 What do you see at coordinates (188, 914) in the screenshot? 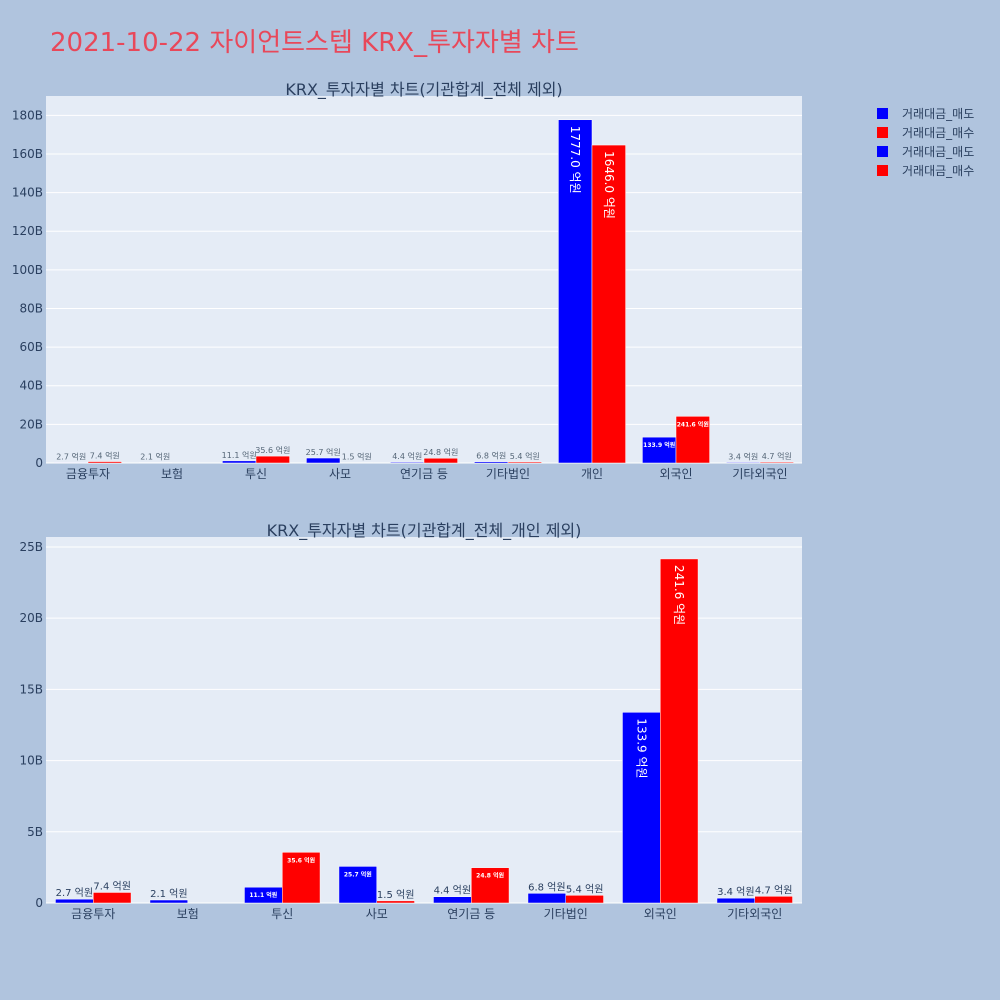
I see `x-tick-label: 보험` at bounding box center [188, 914].